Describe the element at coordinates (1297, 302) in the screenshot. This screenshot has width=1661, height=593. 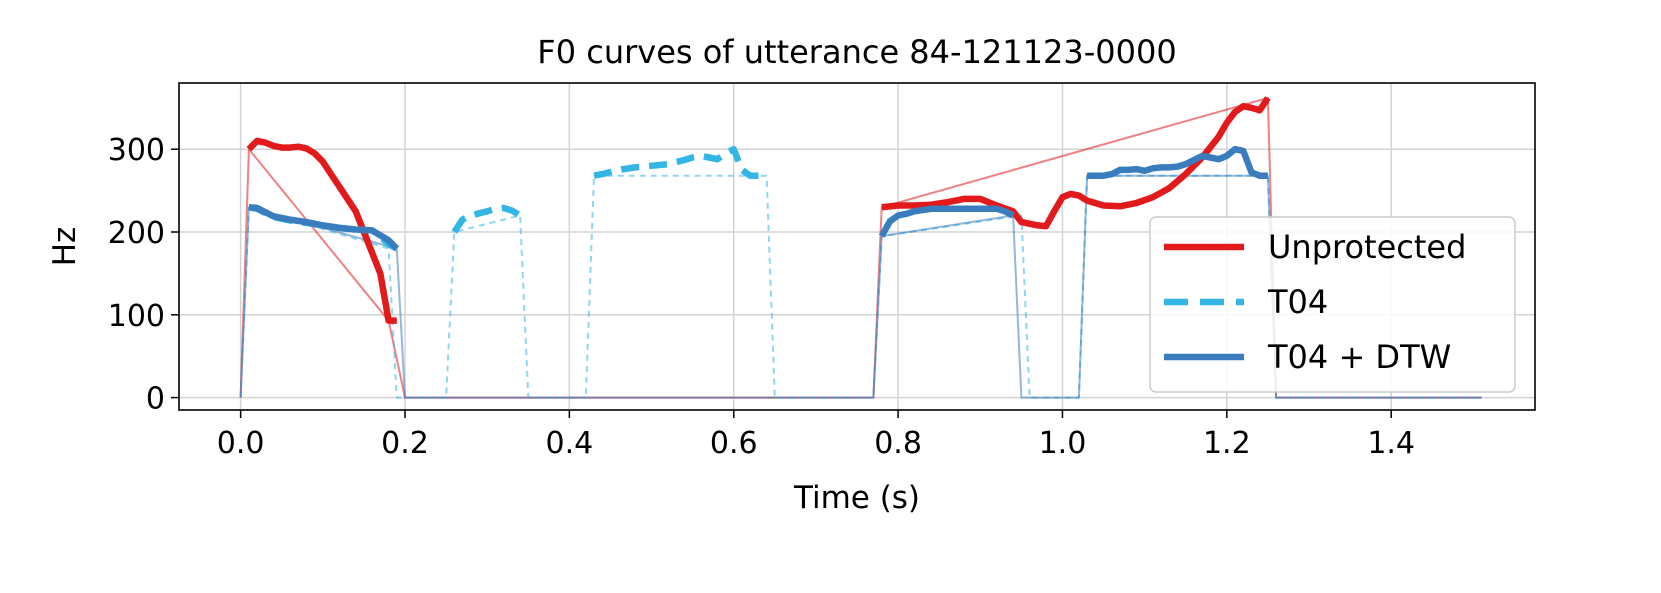
I see `legend-label-t04: T04` at that location.